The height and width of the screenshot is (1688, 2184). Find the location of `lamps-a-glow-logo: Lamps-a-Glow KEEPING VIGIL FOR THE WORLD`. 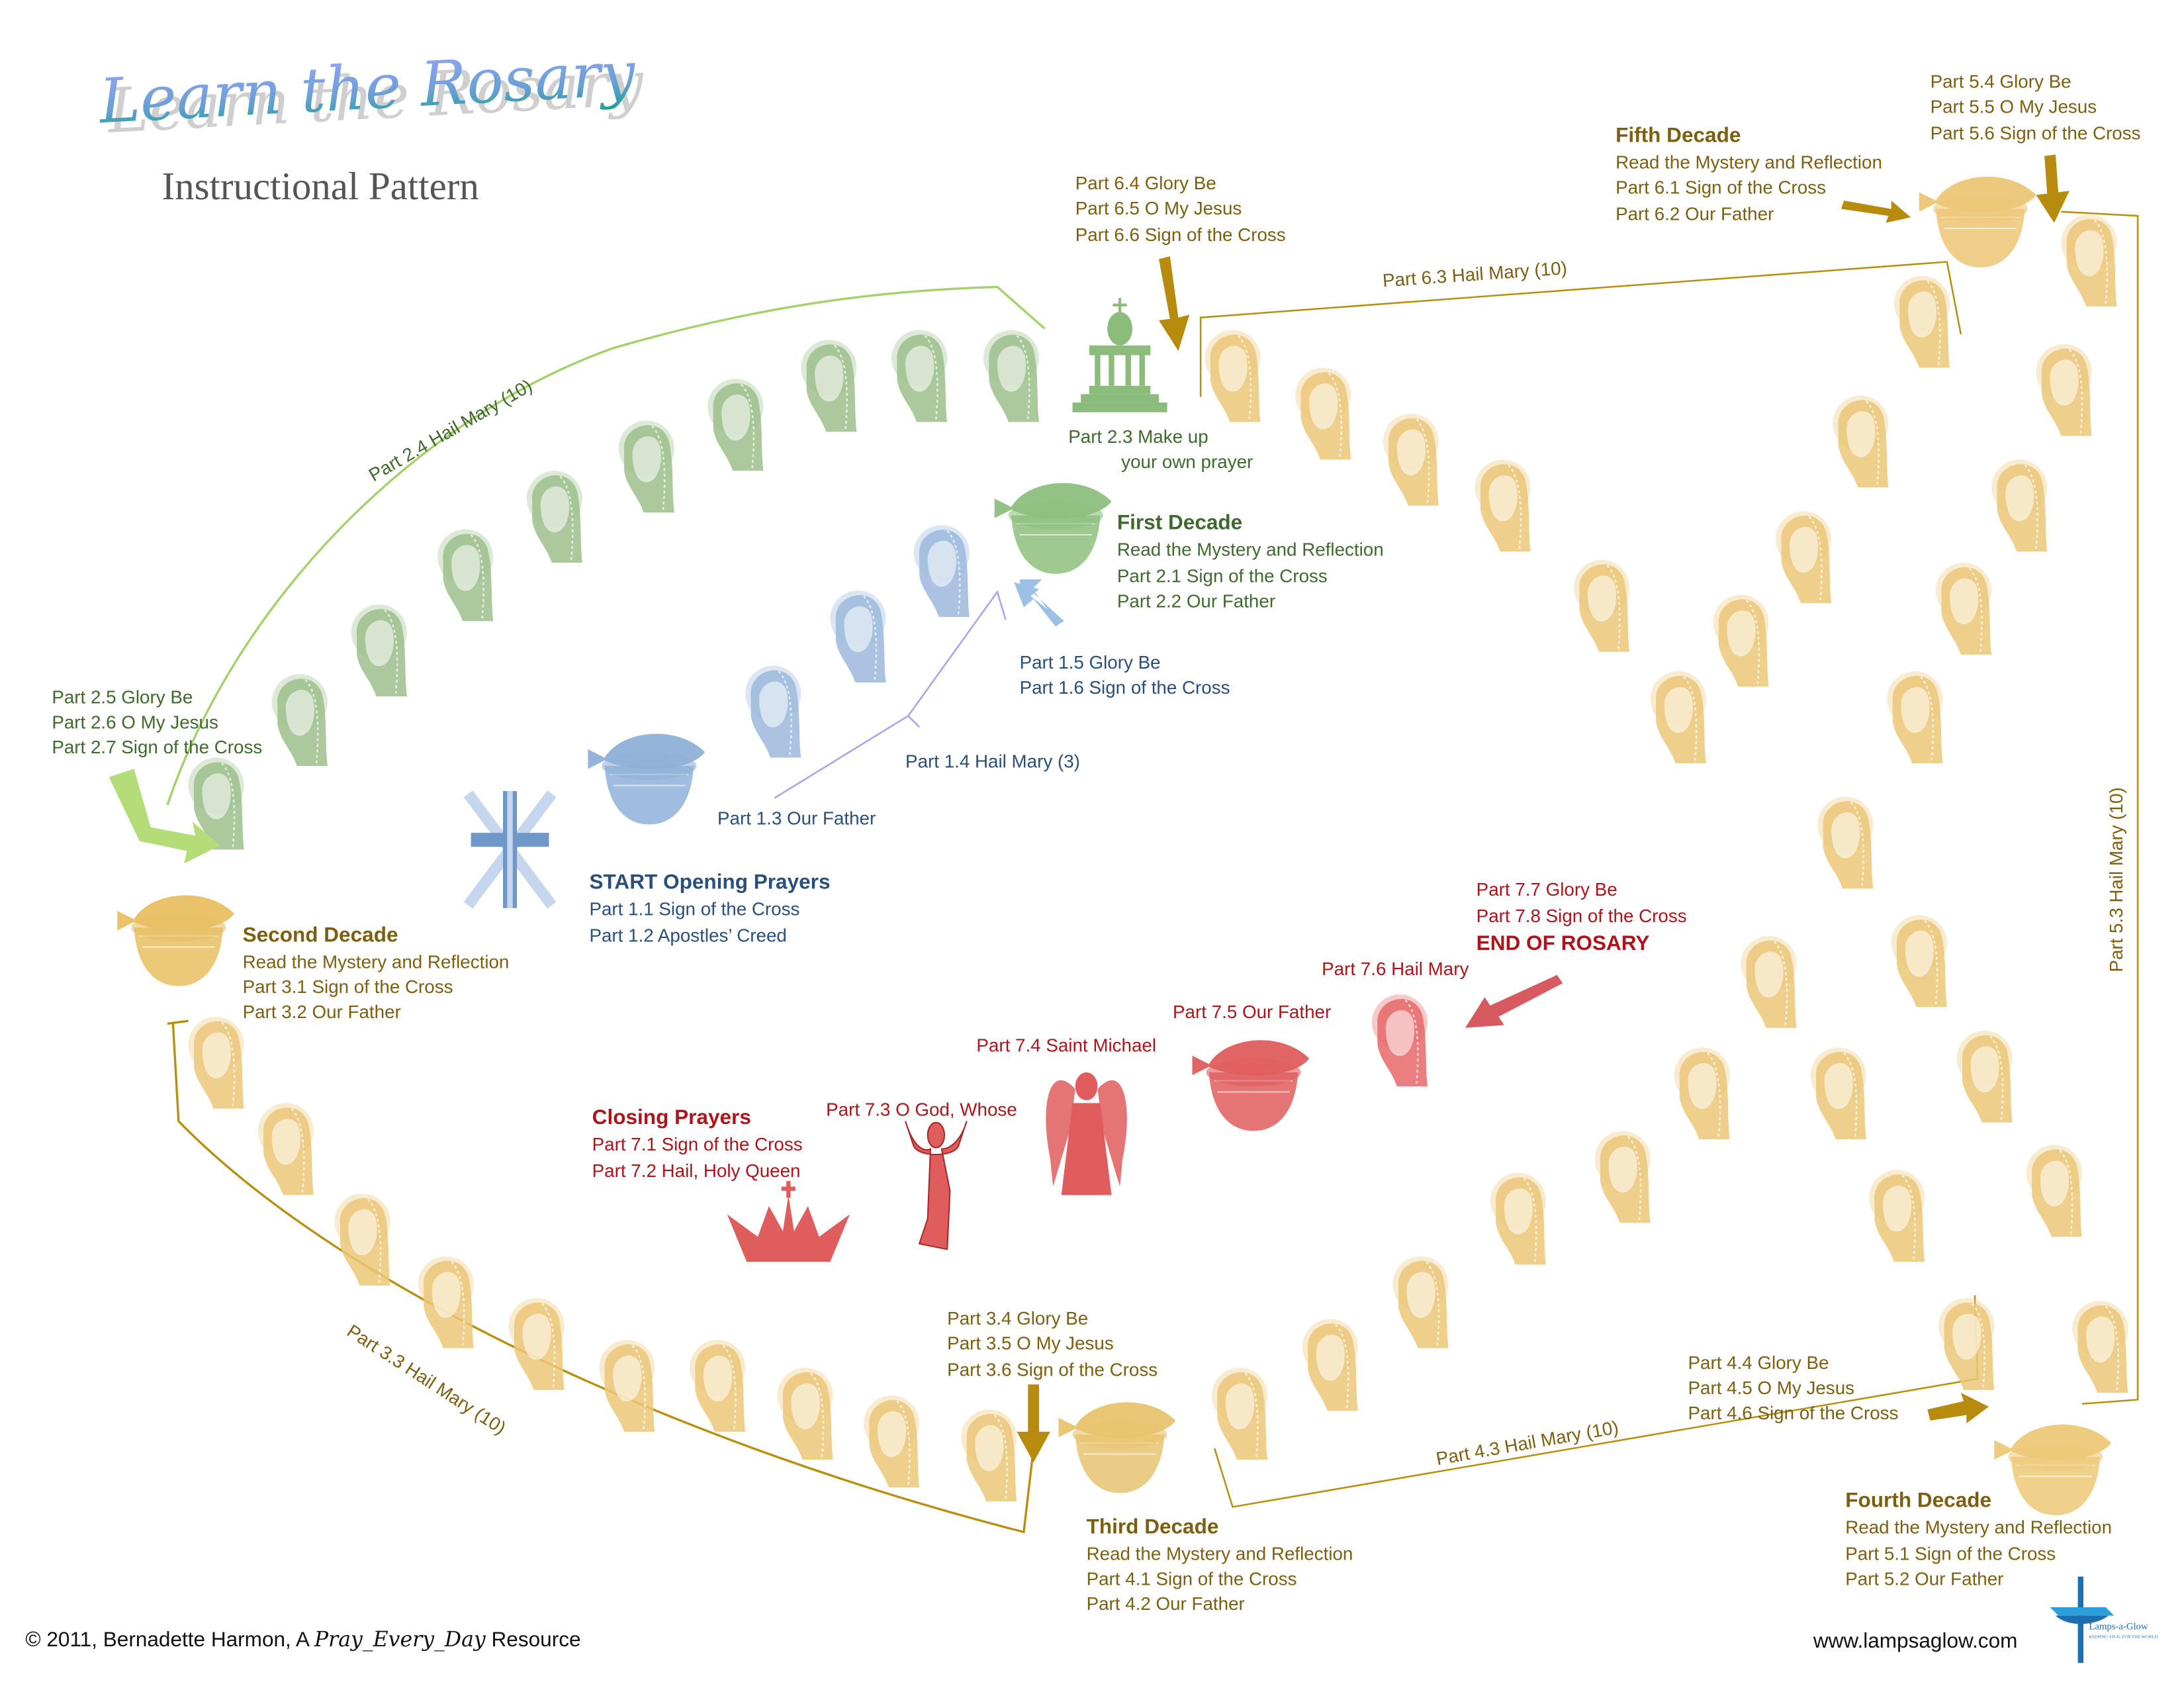

lamps-a-glow-logo: Lamps-a-Glow KEEPING VIGIL FOR THE WORLD is located at coordinates (2104, 1620).